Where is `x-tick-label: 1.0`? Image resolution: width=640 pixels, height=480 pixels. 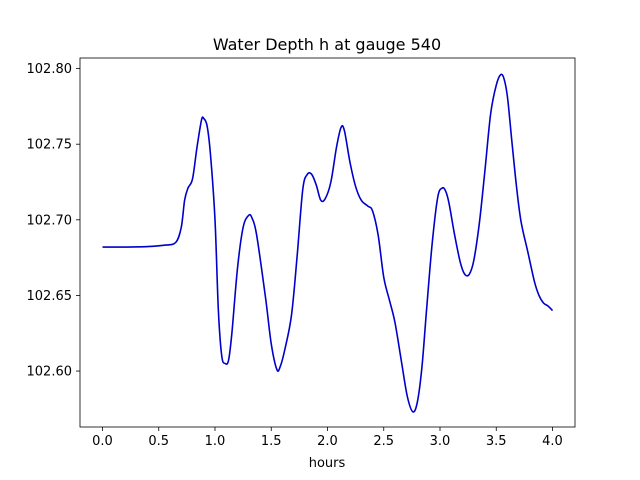 x-tick-label: 1.0 is located at coordinates (215, 441).